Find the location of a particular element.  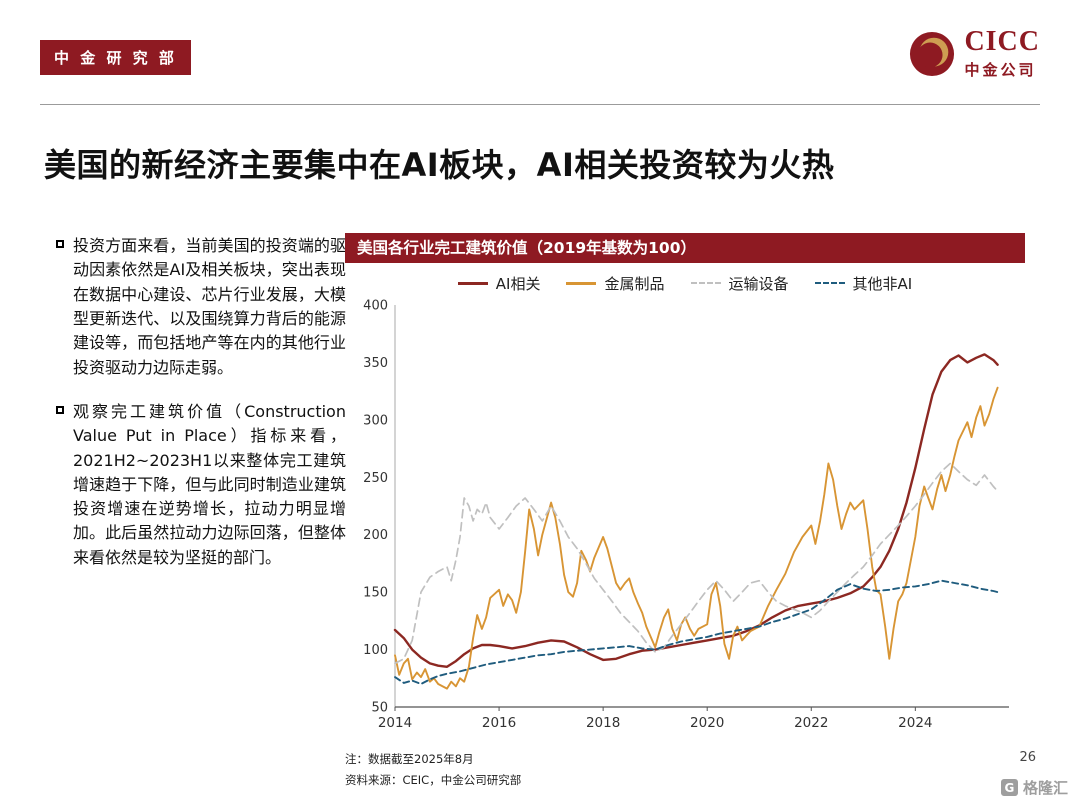

chart-notes: 注：数据截至2025年8月 资料来源：CEIC，中金公司研究部 is located at coordinates (685, 769).